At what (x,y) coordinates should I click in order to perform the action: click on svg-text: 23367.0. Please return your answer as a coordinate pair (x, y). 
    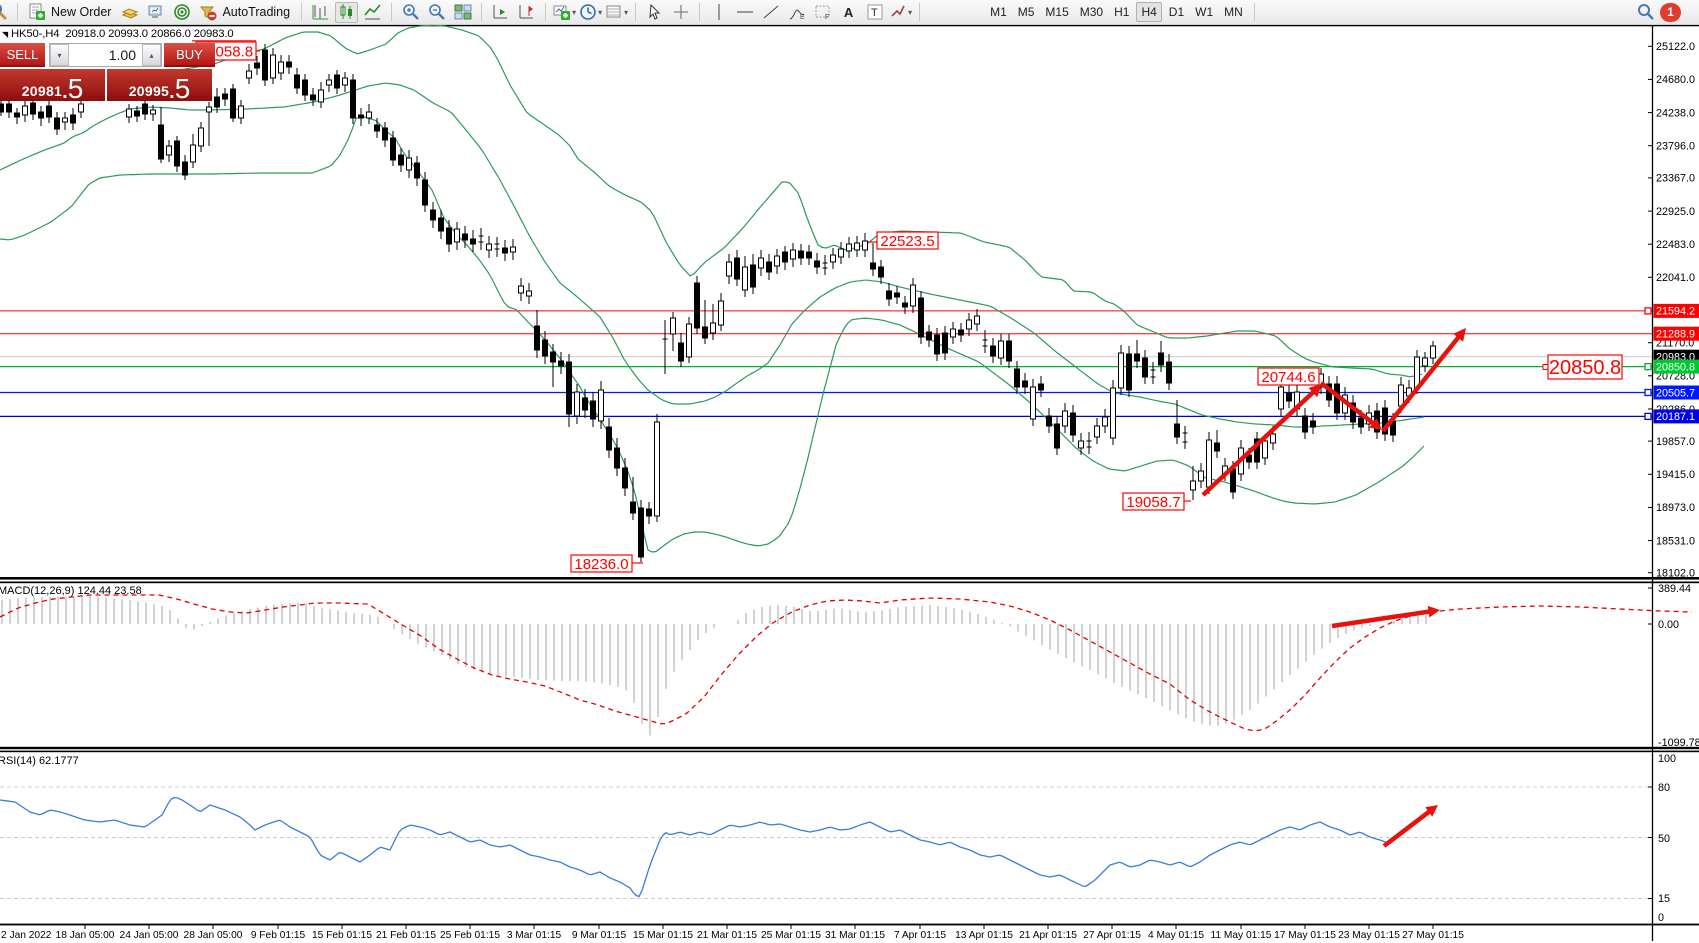
    Looking at the image, I should click on (1675, 179).